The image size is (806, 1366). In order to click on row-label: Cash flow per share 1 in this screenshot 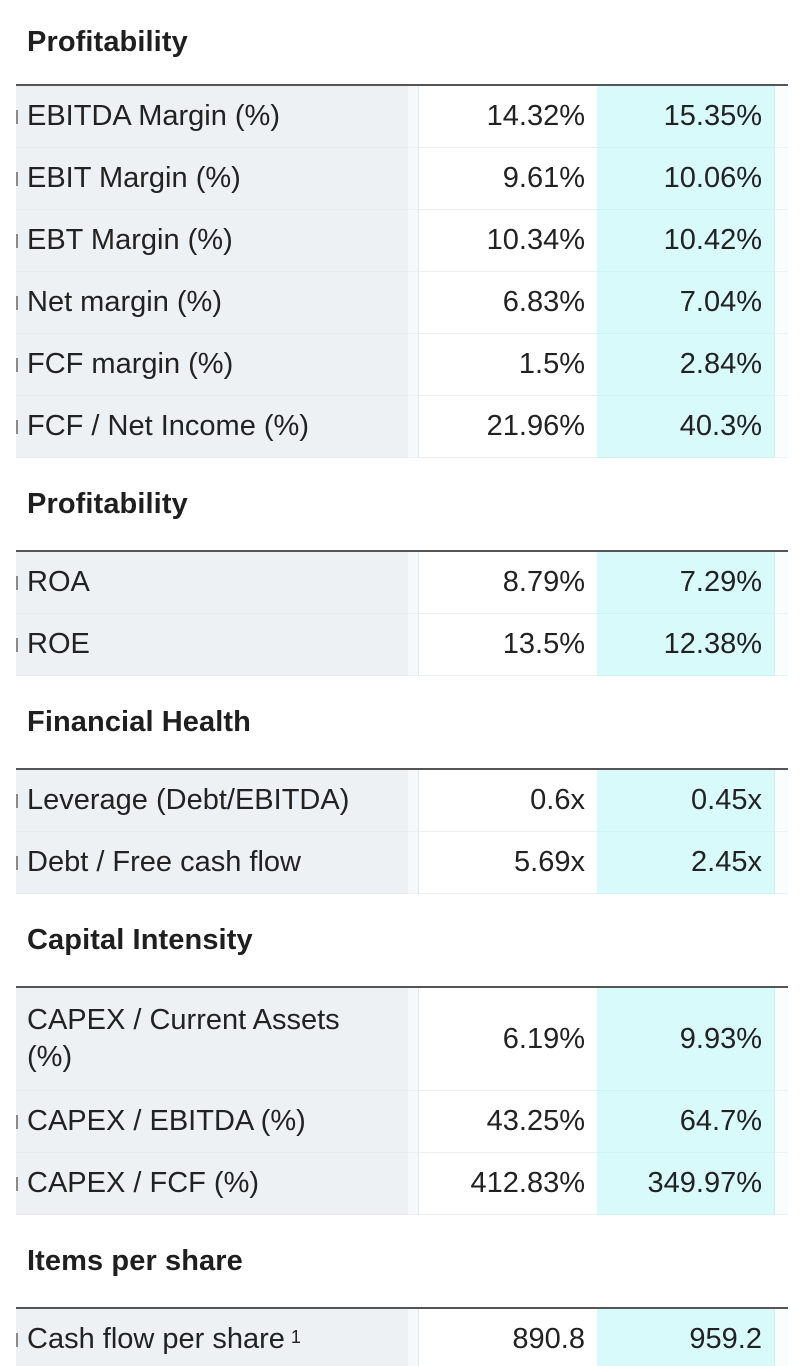, I will do `click(212, 1337)`.